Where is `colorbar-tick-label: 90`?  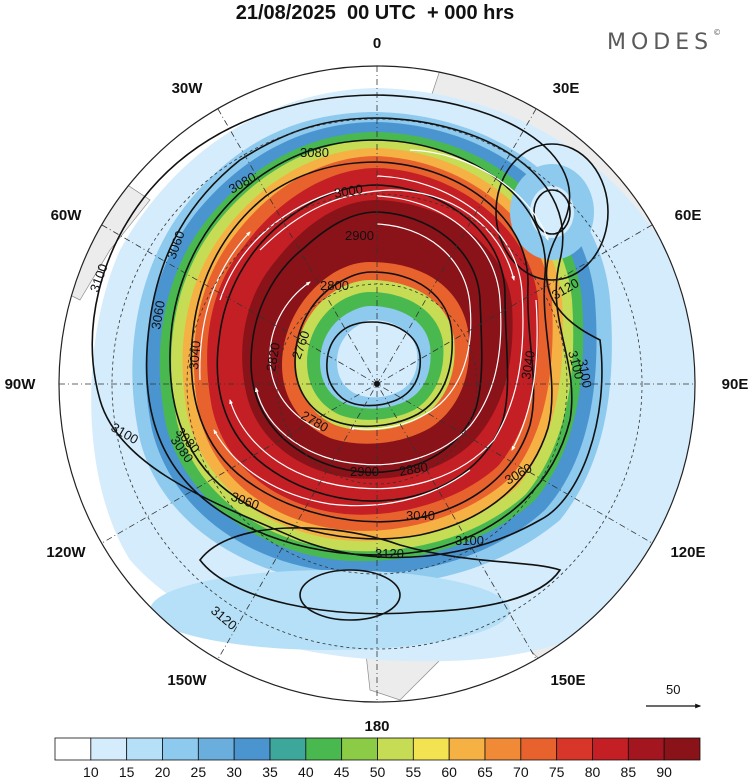 colorbar-tick-label: 90 is located at coordinates (664, 772).